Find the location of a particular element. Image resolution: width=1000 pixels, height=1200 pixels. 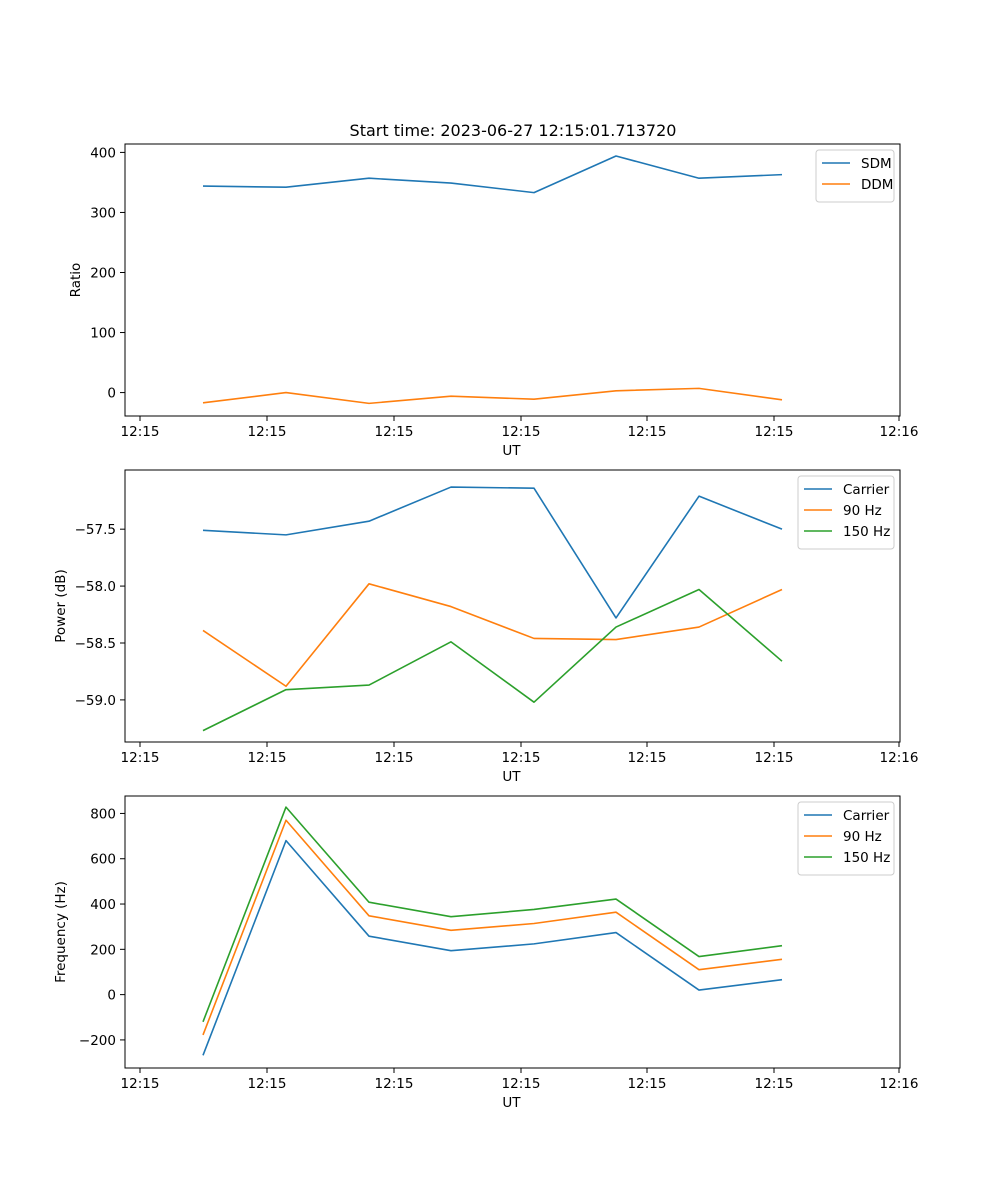

y-tick-label: −57.5 is located at coordinates (95, 530).